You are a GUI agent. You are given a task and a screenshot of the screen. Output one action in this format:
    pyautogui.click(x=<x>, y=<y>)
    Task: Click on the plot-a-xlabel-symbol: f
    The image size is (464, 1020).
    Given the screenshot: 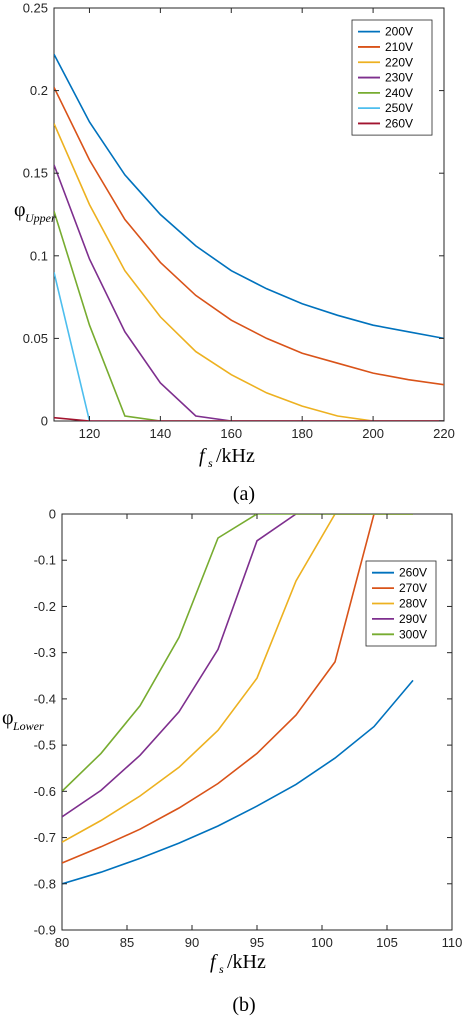 What is the action you would take?
    pyautogui.click(x=203, y=456)
    